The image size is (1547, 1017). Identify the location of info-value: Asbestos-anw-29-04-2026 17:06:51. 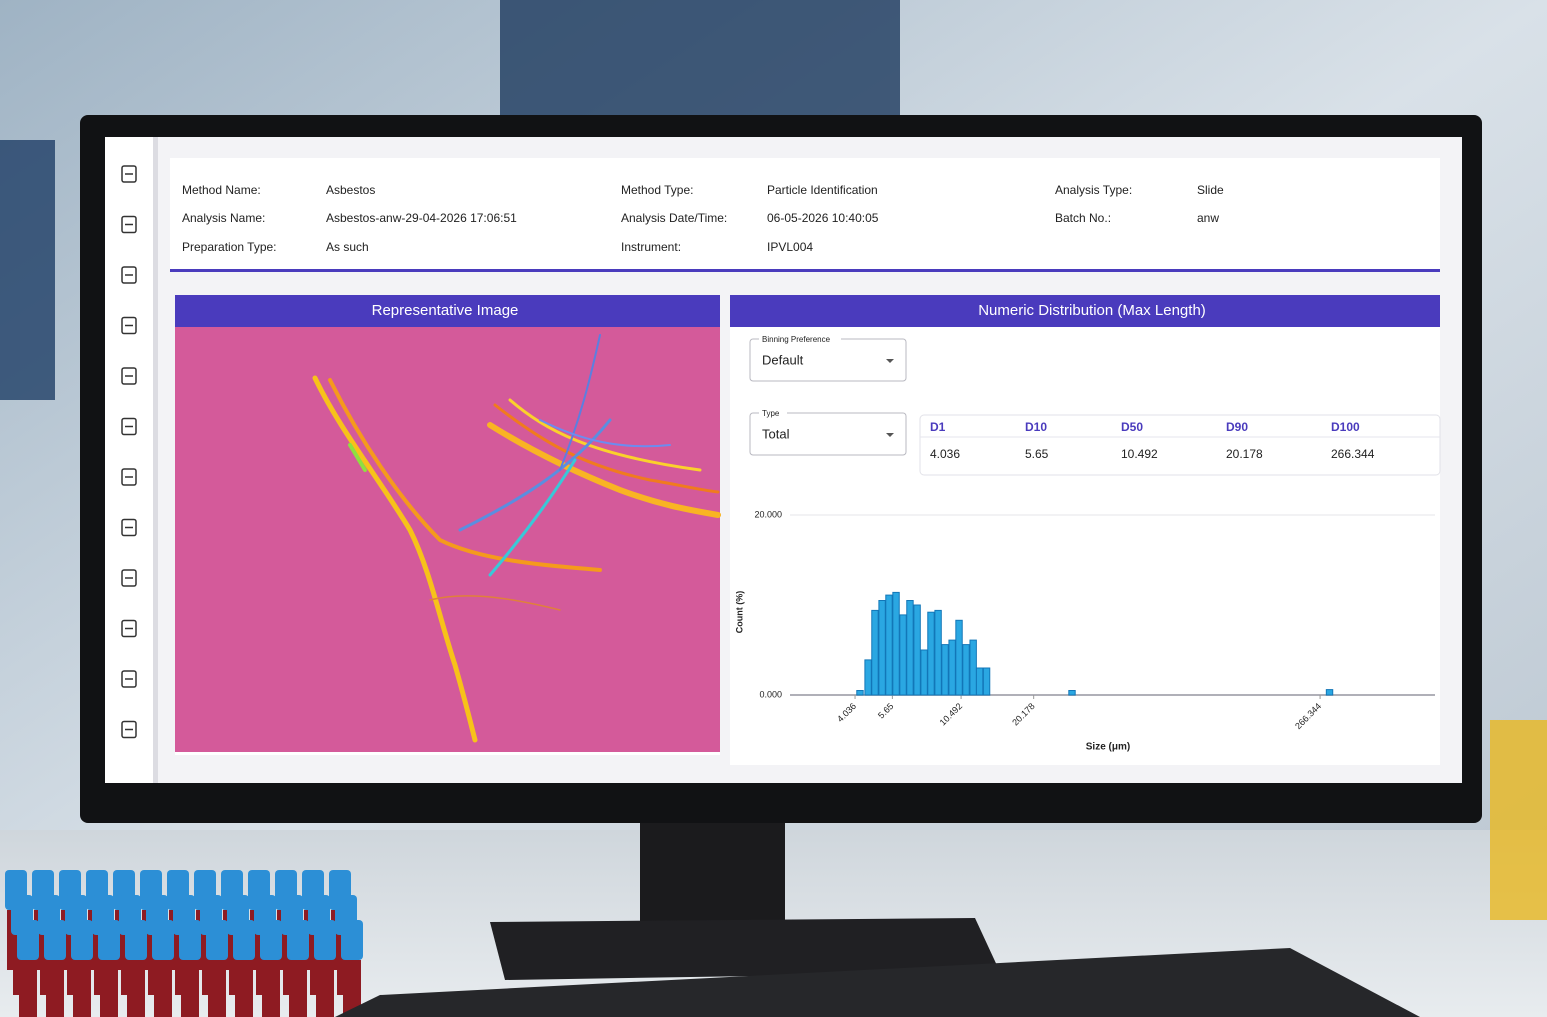
(421, 218).